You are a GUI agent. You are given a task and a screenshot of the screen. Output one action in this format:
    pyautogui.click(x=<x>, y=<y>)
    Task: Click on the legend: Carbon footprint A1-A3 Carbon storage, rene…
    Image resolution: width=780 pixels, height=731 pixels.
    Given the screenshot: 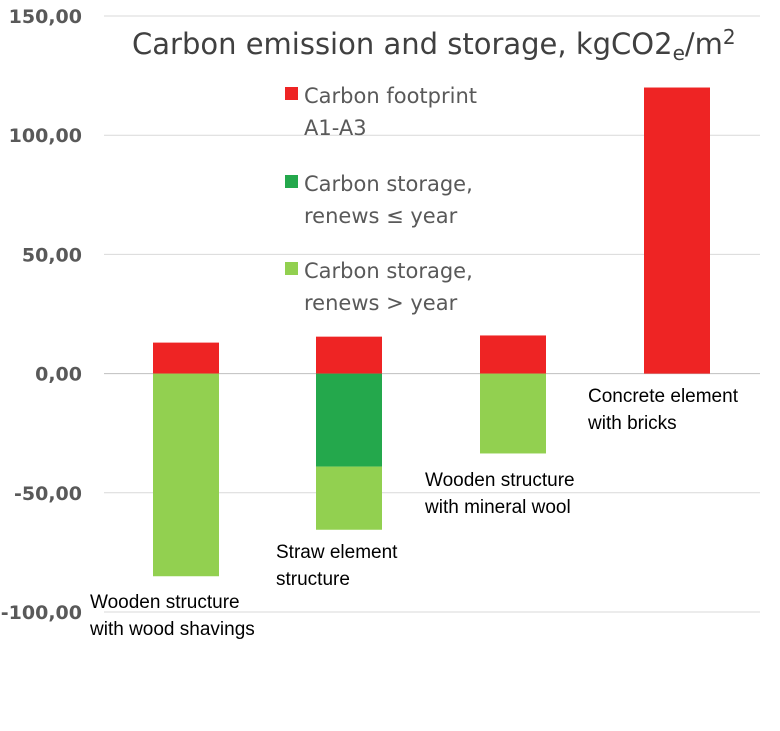 What is the action you would take?
    pyautogui.click(x=381, y=199)
    